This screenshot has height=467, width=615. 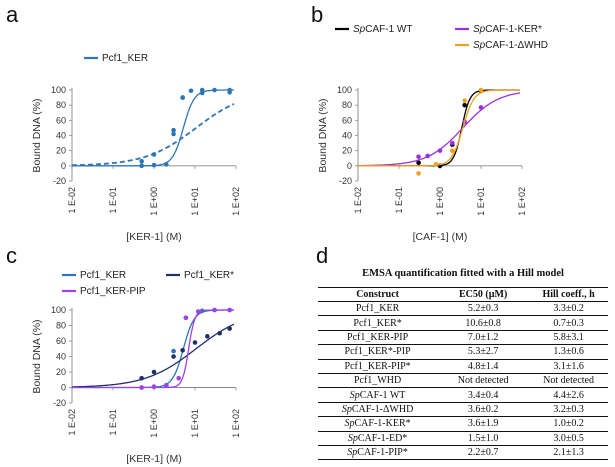 I want to click on header-hill: Hill coeff., h, so click(x=568, y=294).